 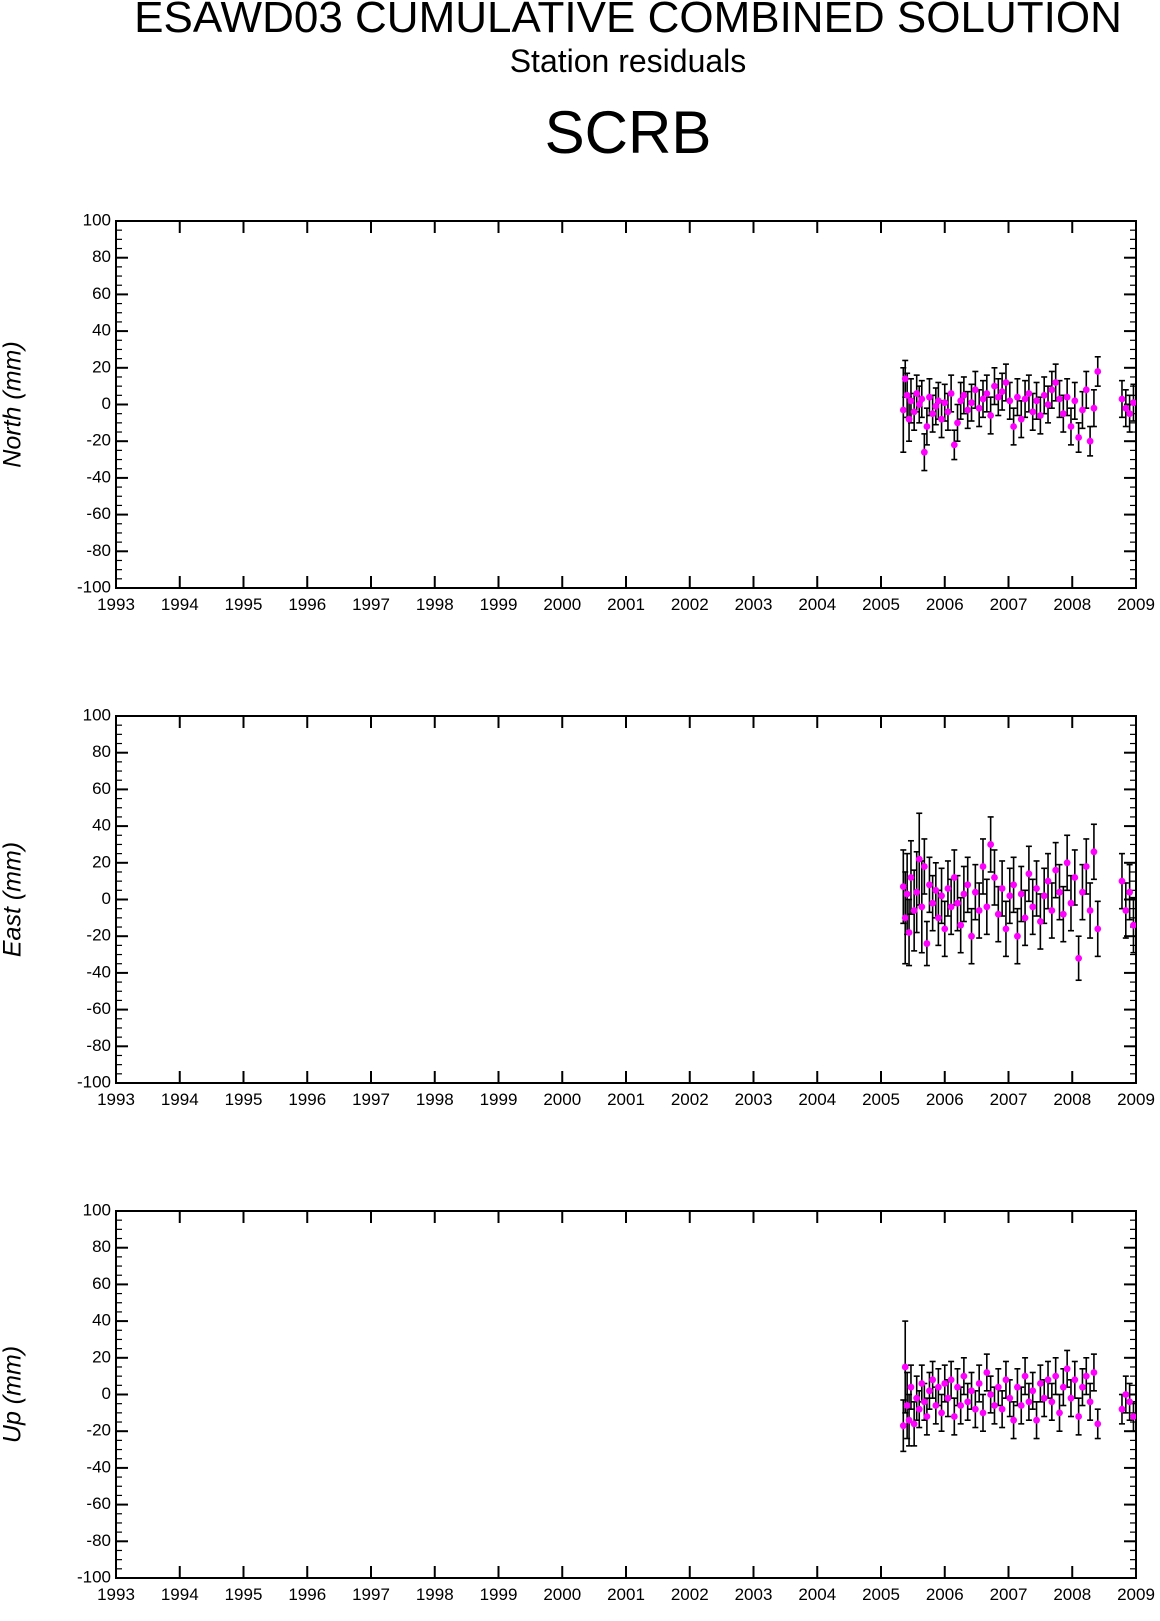 What do you see at coordinates (116, 1594) in the screenshot?
I see `x-tick-label: 1993` at bounding box center [116, 1594].